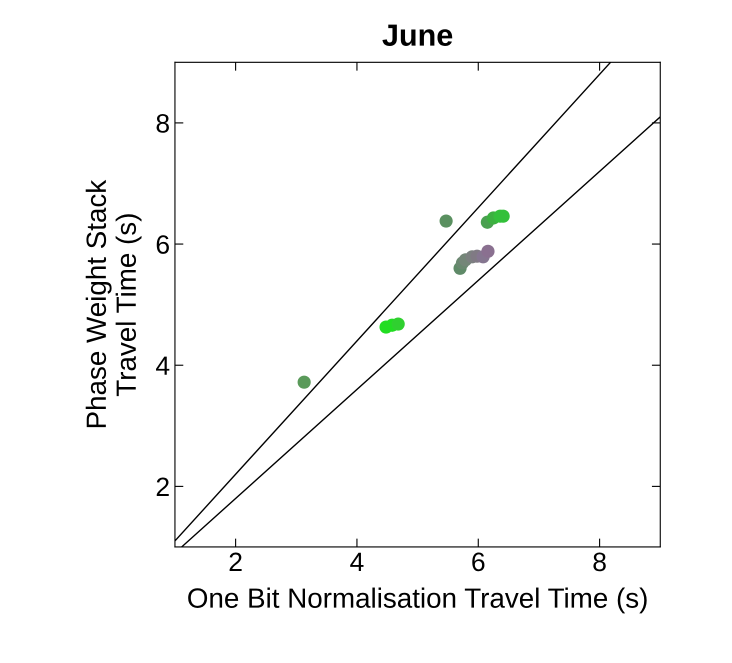  Describe the element at coordinates (162, 244) in the screenshot. I see `y-tick-label: 6` at that location.